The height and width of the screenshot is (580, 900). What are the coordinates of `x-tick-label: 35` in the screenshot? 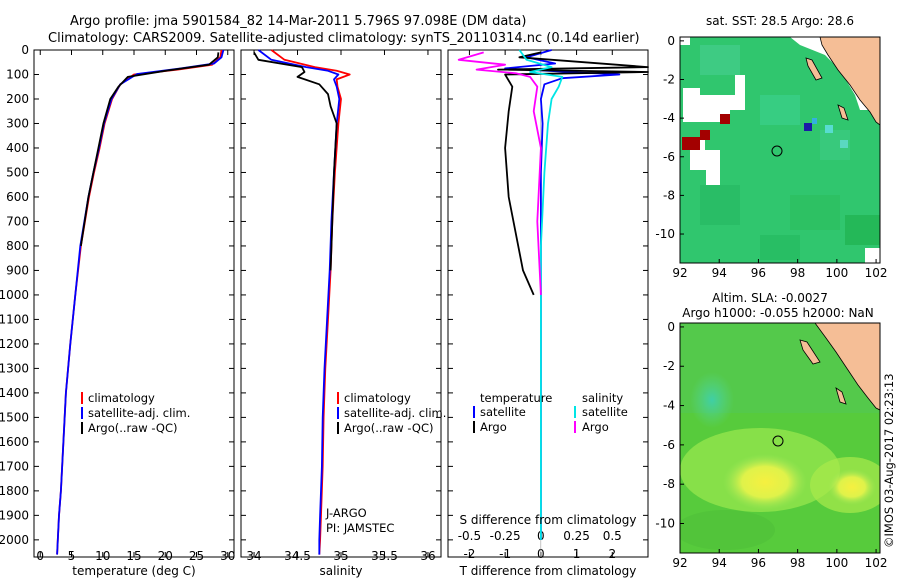 It's located at (340, 556).